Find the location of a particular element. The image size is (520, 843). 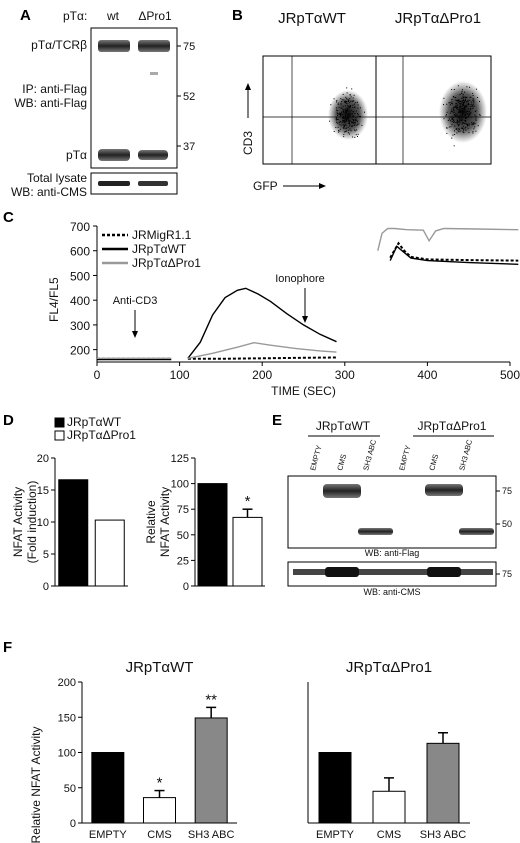

bar-category-label: EMPTY is located at coordinates (335, 835).